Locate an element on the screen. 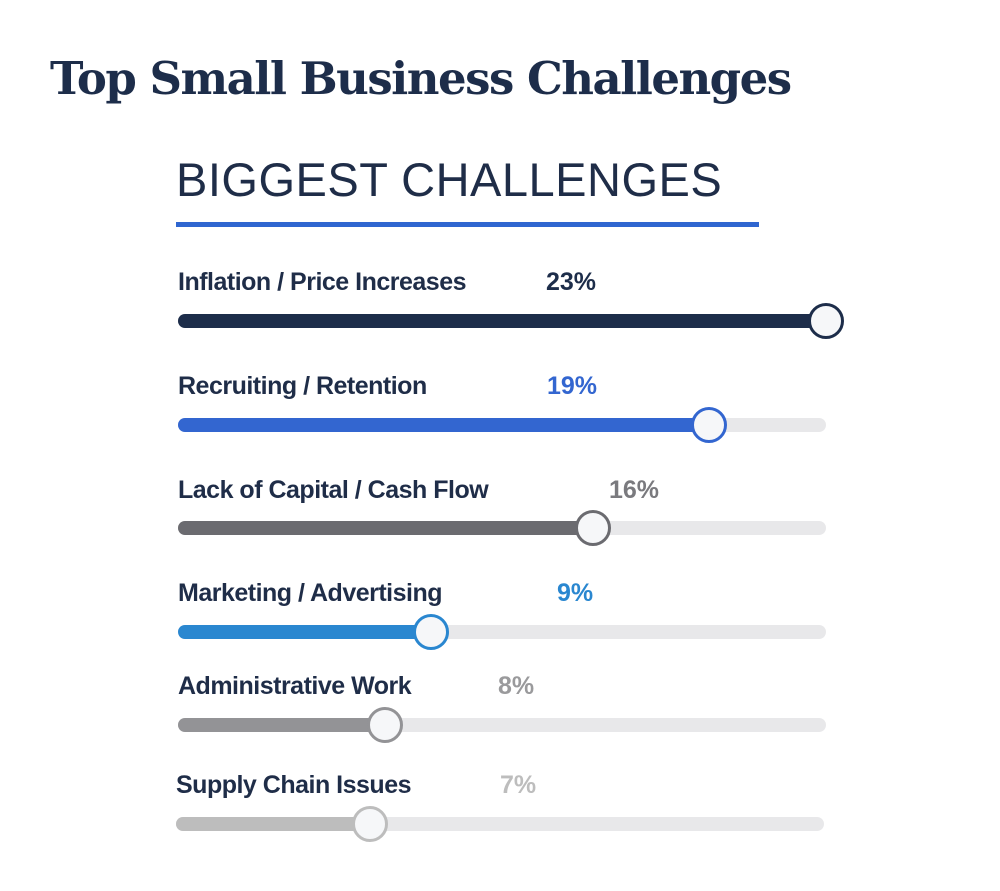  bar-label: Marketing / Advertising is located at coordinates (310, 593).